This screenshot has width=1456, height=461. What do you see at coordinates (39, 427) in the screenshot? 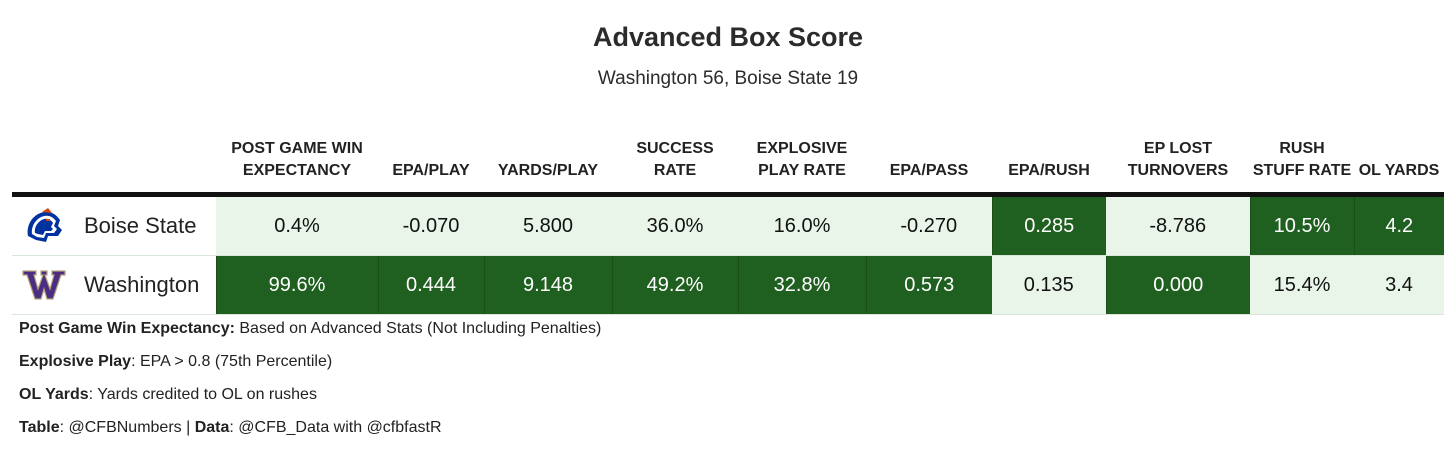
I see `credit-table-label: Table` at bounding box center [39, 427].